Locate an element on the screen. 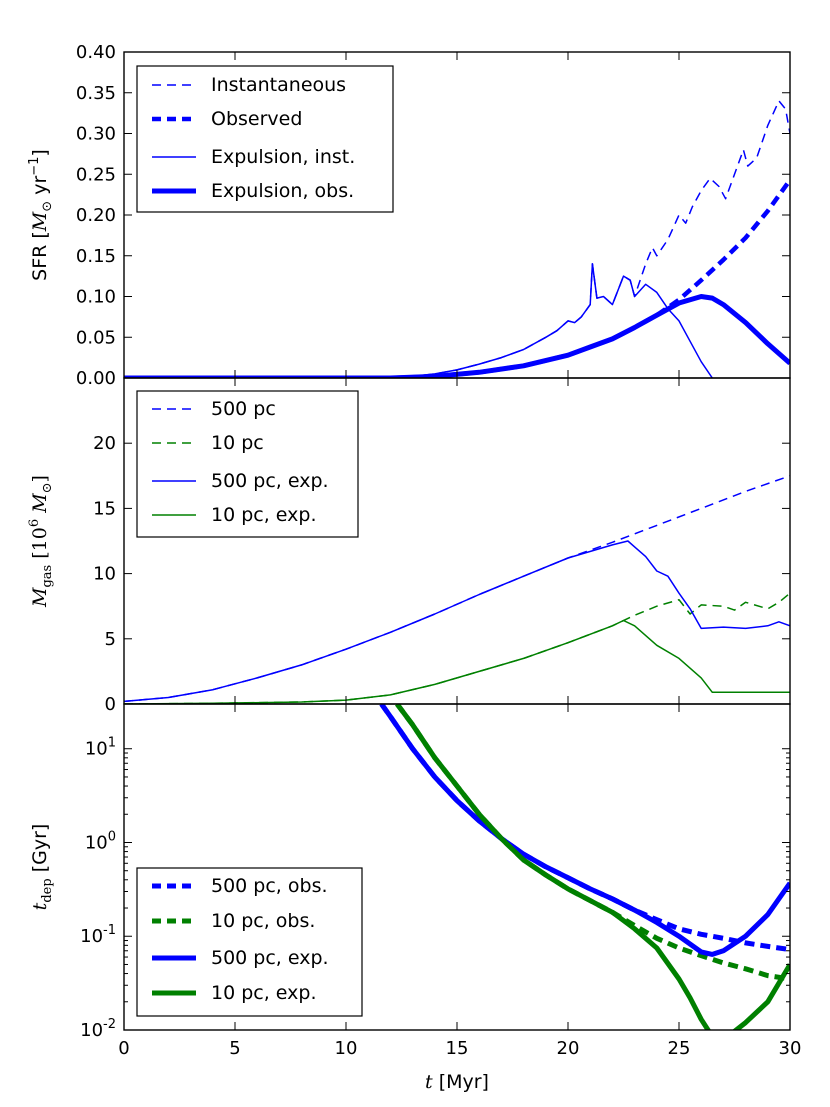 Image resolution: width=830 pixels, height=1107 pixels. sfr-series-expulsion-inst is located at coordinates (418, 320).